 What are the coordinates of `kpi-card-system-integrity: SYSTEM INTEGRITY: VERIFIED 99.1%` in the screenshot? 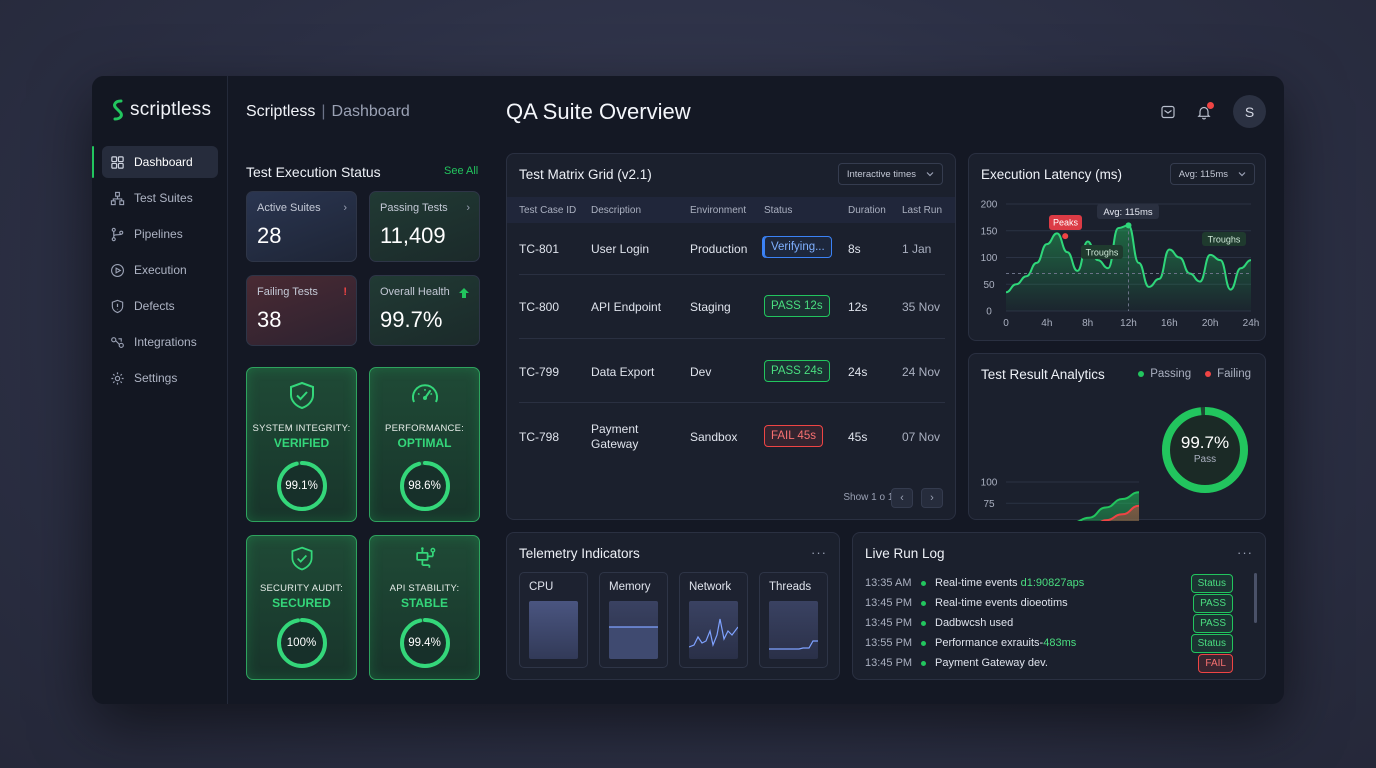 It's located at (301, 444).